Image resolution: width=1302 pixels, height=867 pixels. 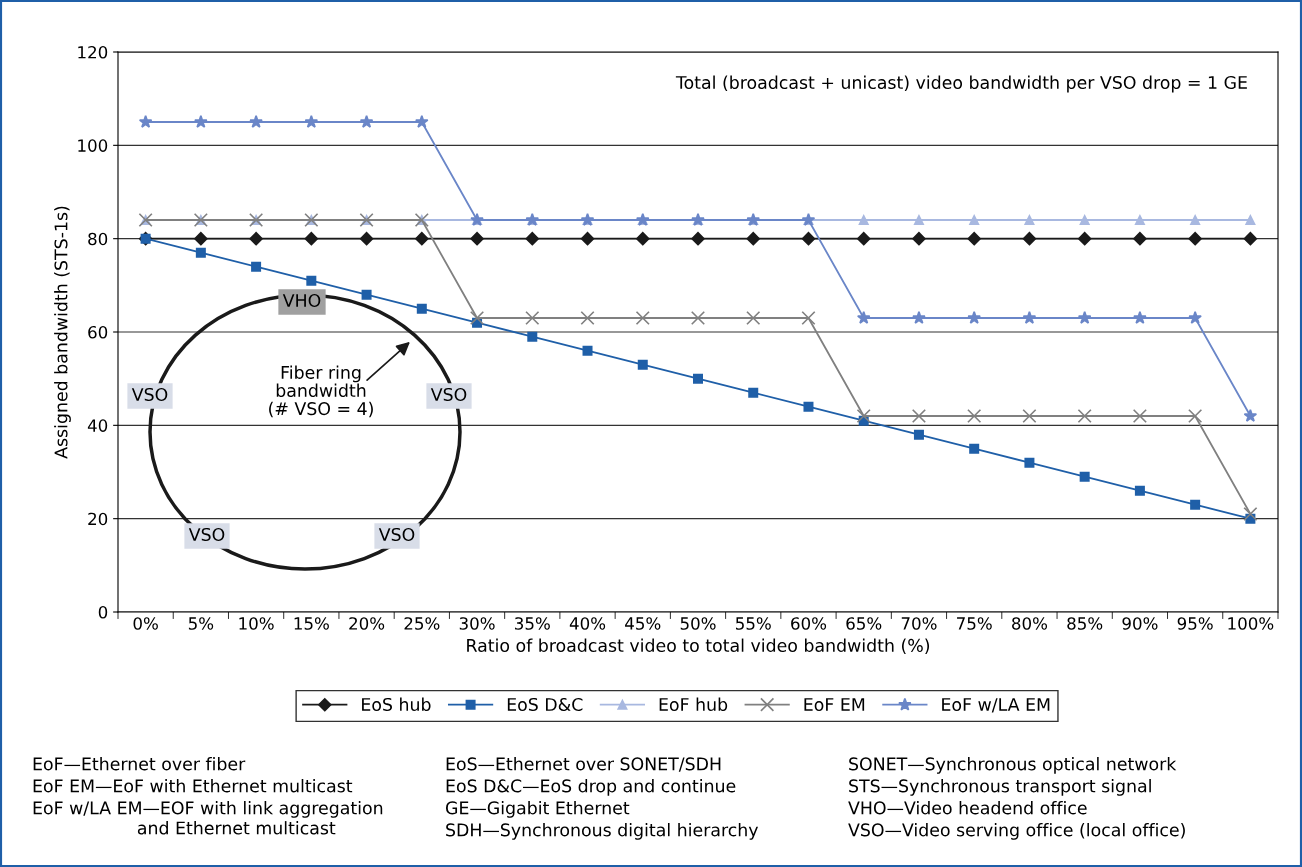 What do you see at coordinates (321, 391) in the screenshot?
I see `annotation: Fiber ring bandwidth (# VSO = 4)` at bounding box center [321, 391].